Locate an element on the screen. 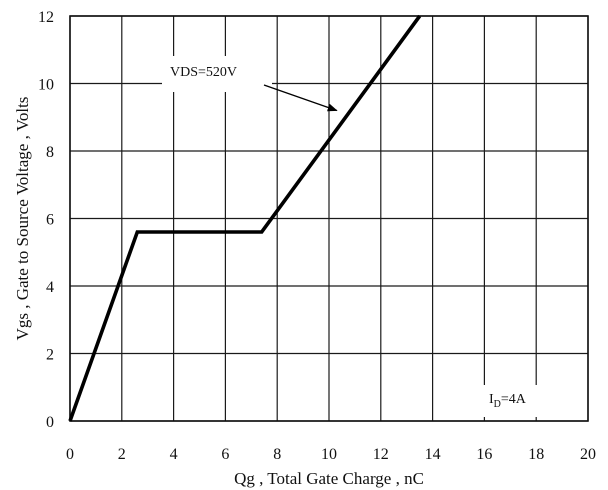  id-annotation: ID=4A is located at coordinates (511, 401).